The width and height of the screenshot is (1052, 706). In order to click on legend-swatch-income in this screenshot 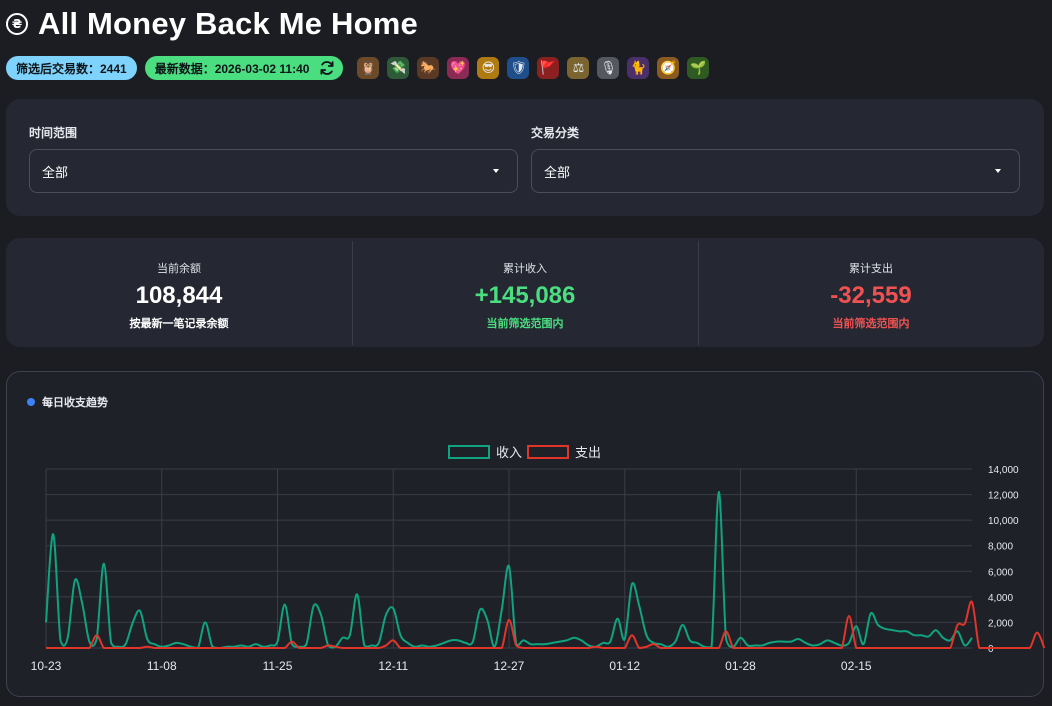, I will do `click(469, 452)`.